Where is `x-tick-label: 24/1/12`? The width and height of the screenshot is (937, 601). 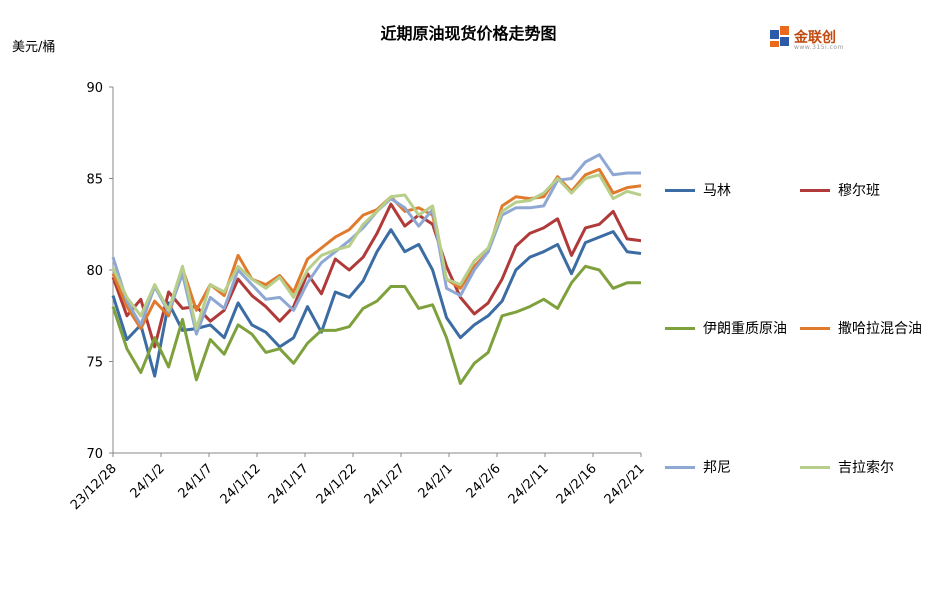 x-tick-label: 24/1/12 is located at coordinates (241, 484).